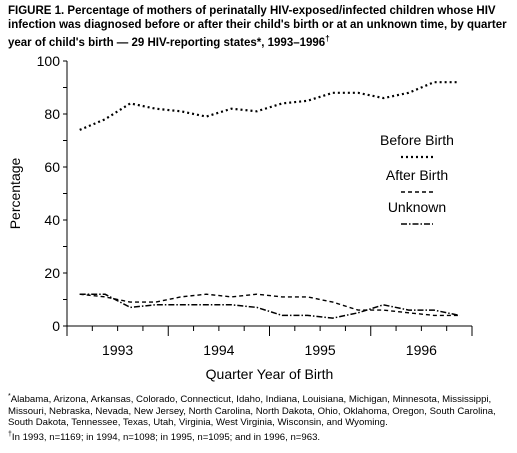 The image size is (517, 453). What do you see at coordinates (15, 193) in the screenshot?
I see `y-axis-label: Percentage` at bounding box center [15, 193].